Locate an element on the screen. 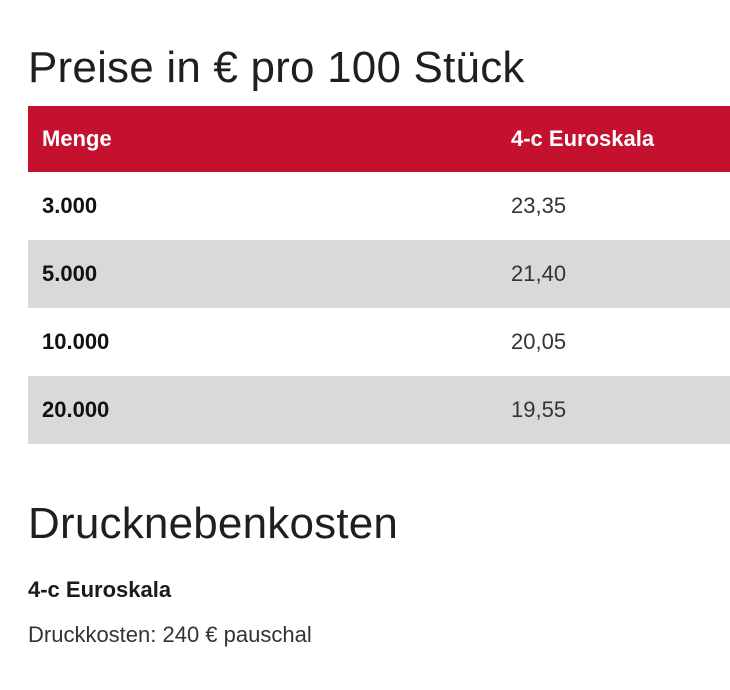  pricing-title: Preise in € pro 100 Stück is located at coordinates (276, 67).